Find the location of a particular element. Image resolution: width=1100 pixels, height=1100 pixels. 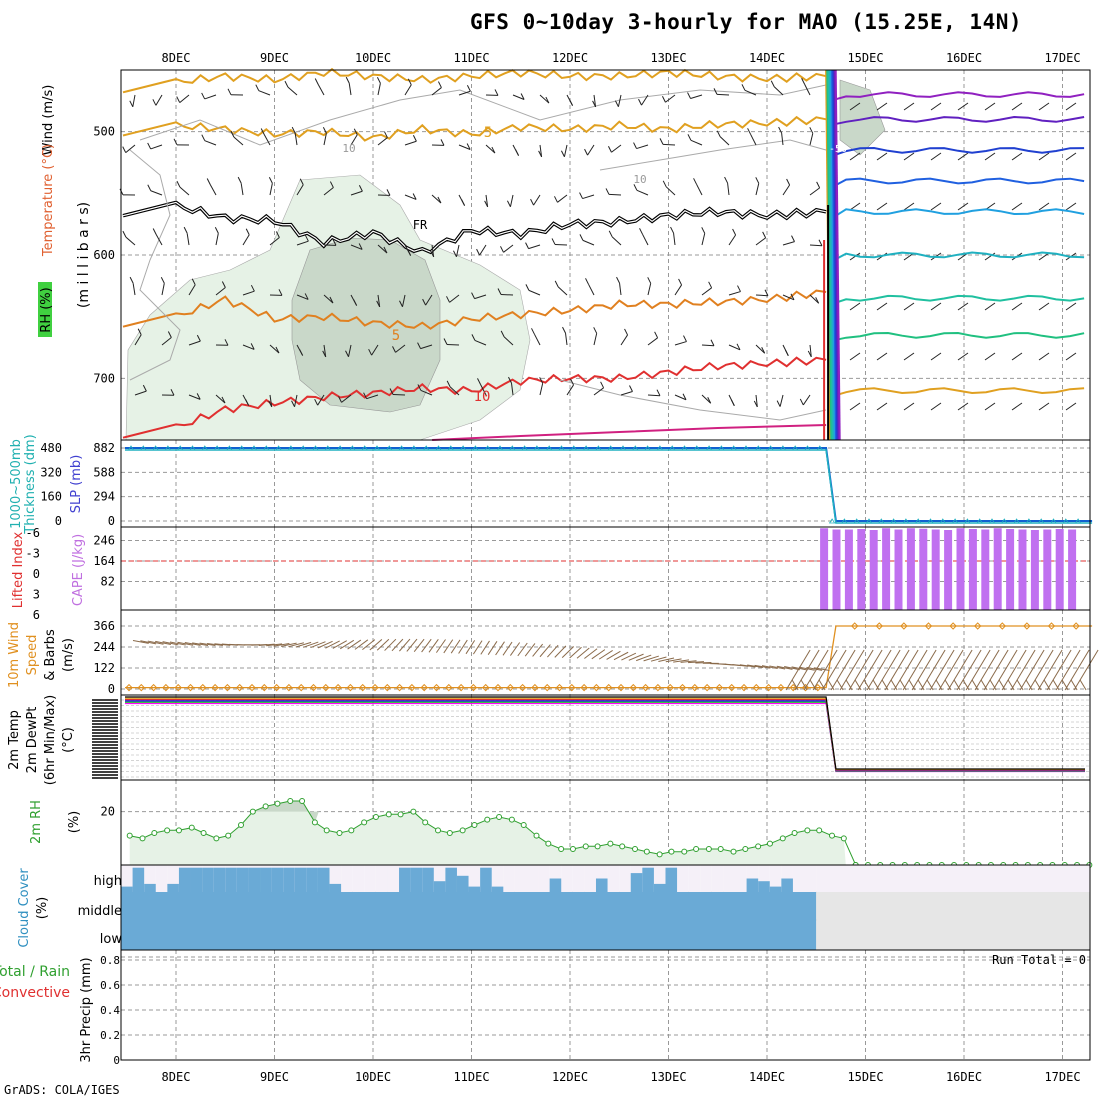

x-tick-bottom: 17DEC is located at coordinates (1062, 1077).